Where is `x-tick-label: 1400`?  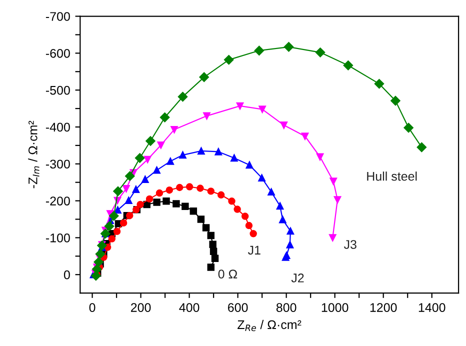 x-tick-label: 1400 is located at coordinates (432, 307).